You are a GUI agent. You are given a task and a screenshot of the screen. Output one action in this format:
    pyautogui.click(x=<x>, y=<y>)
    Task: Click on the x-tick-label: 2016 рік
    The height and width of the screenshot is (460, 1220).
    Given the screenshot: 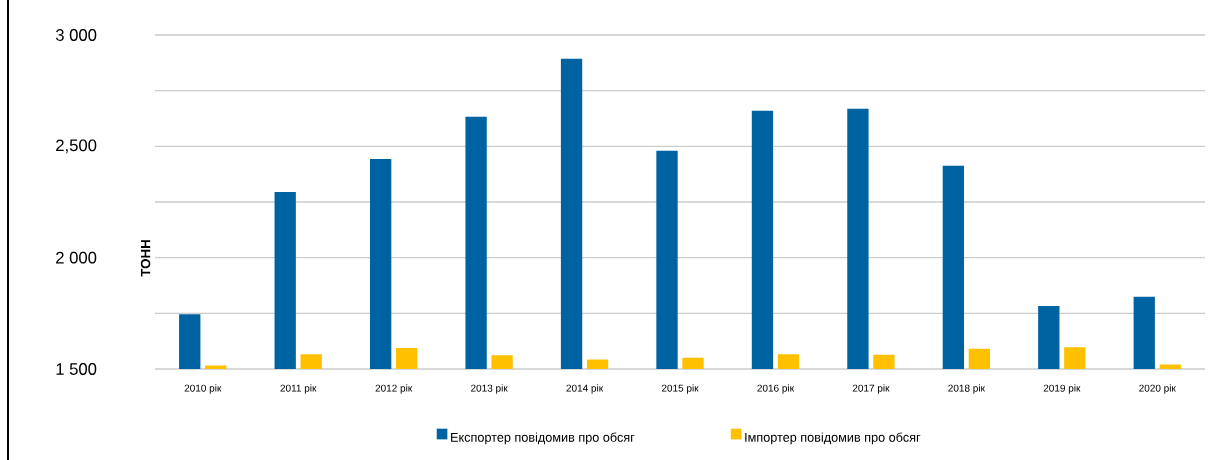 What is the action you would take?
    pyautogui.click(x=776, y=389)
    